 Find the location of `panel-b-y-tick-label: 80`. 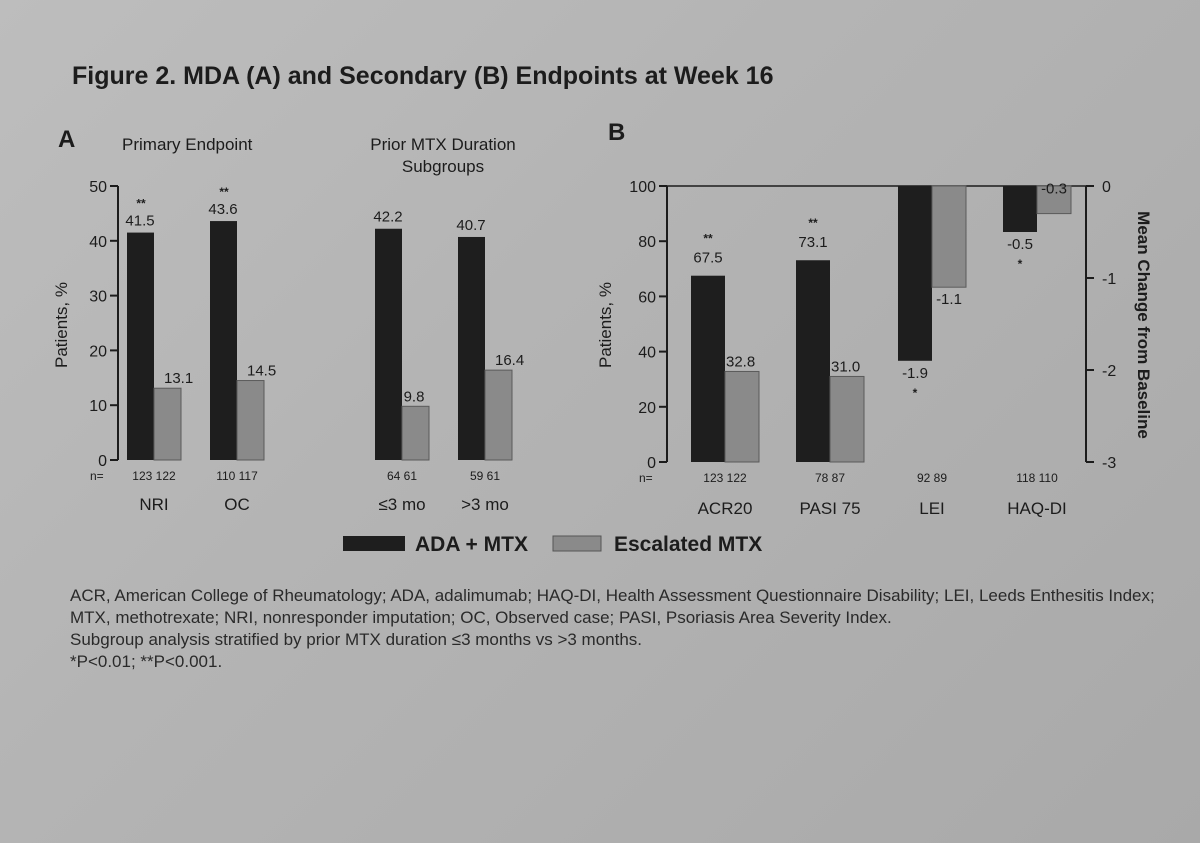

panel-b-y-tick-label: 80 is located at coordinates (647, 242).